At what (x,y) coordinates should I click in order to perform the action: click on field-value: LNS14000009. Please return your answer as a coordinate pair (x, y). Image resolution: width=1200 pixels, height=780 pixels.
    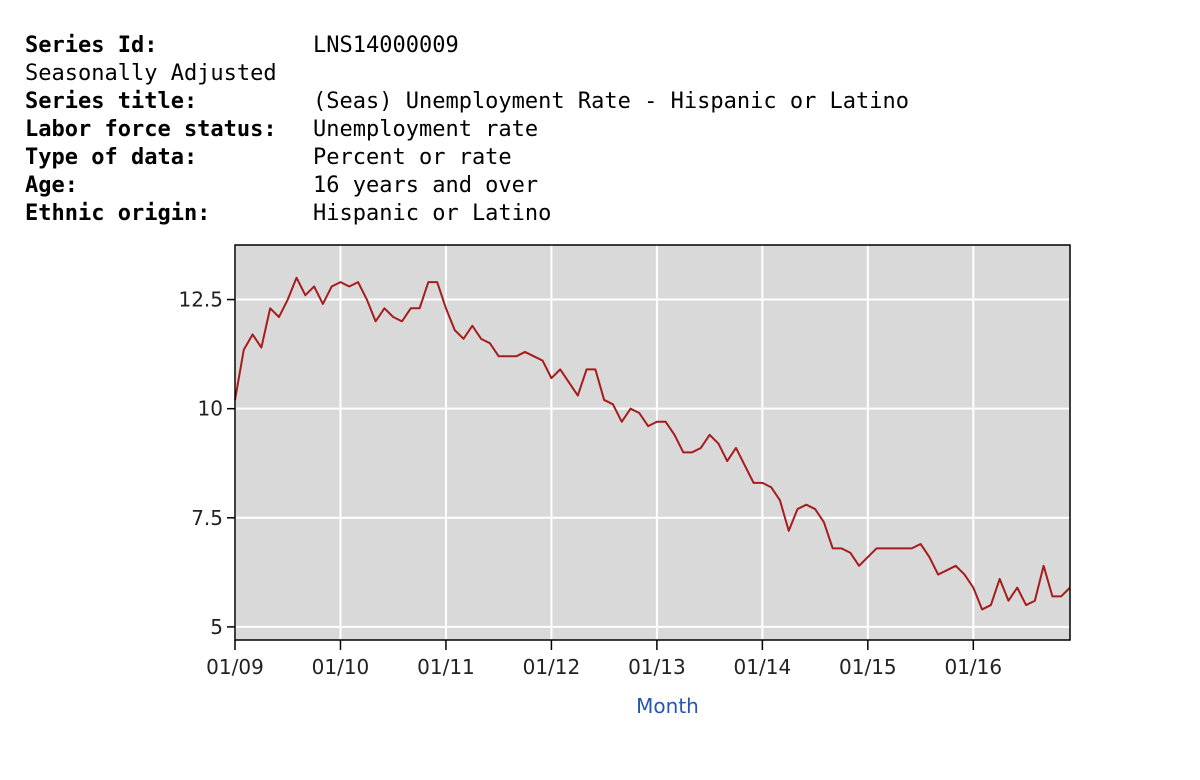
    Looking at the image, I should click on (386, 45).